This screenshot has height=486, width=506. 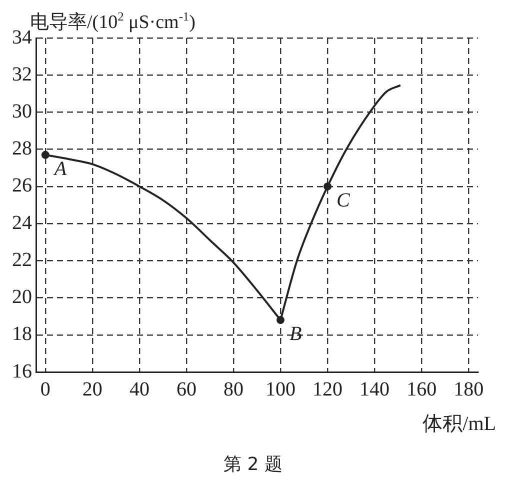 I want to click on annotation: A, so click(x=60, y=169).